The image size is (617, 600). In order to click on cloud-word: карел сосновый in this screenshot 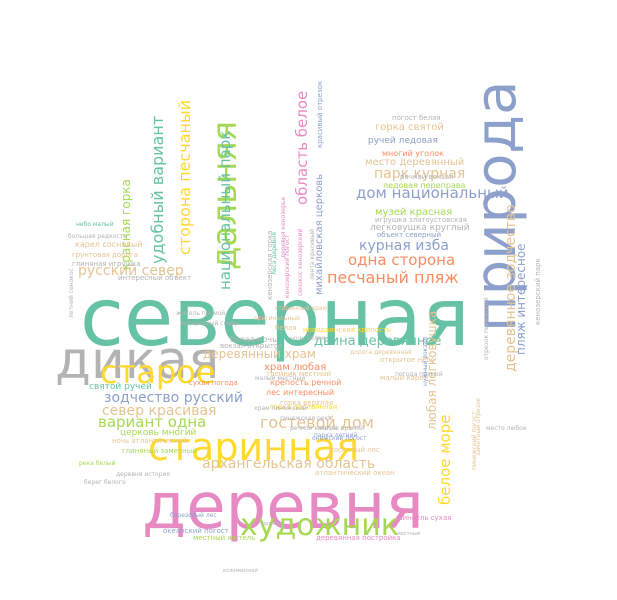, I will do `click(108, 244)`.